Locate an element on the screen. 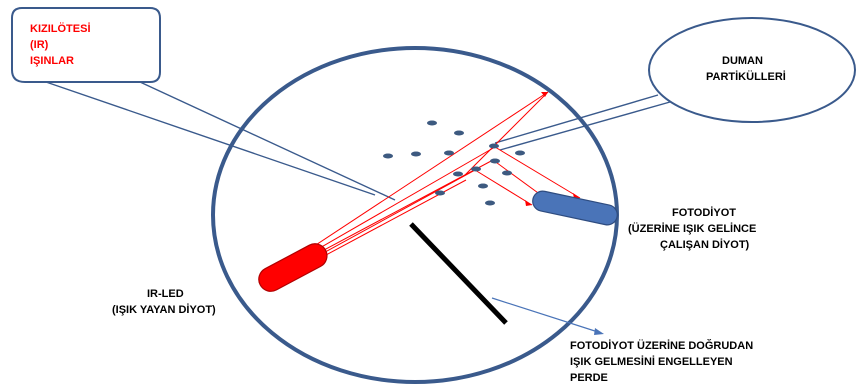 Image resolution: width=858 pixels, height=385 pixels. barrier-label-line: IŞIK GELMESİNİ ENGELLEYEN is located at coordinates (651, 361).